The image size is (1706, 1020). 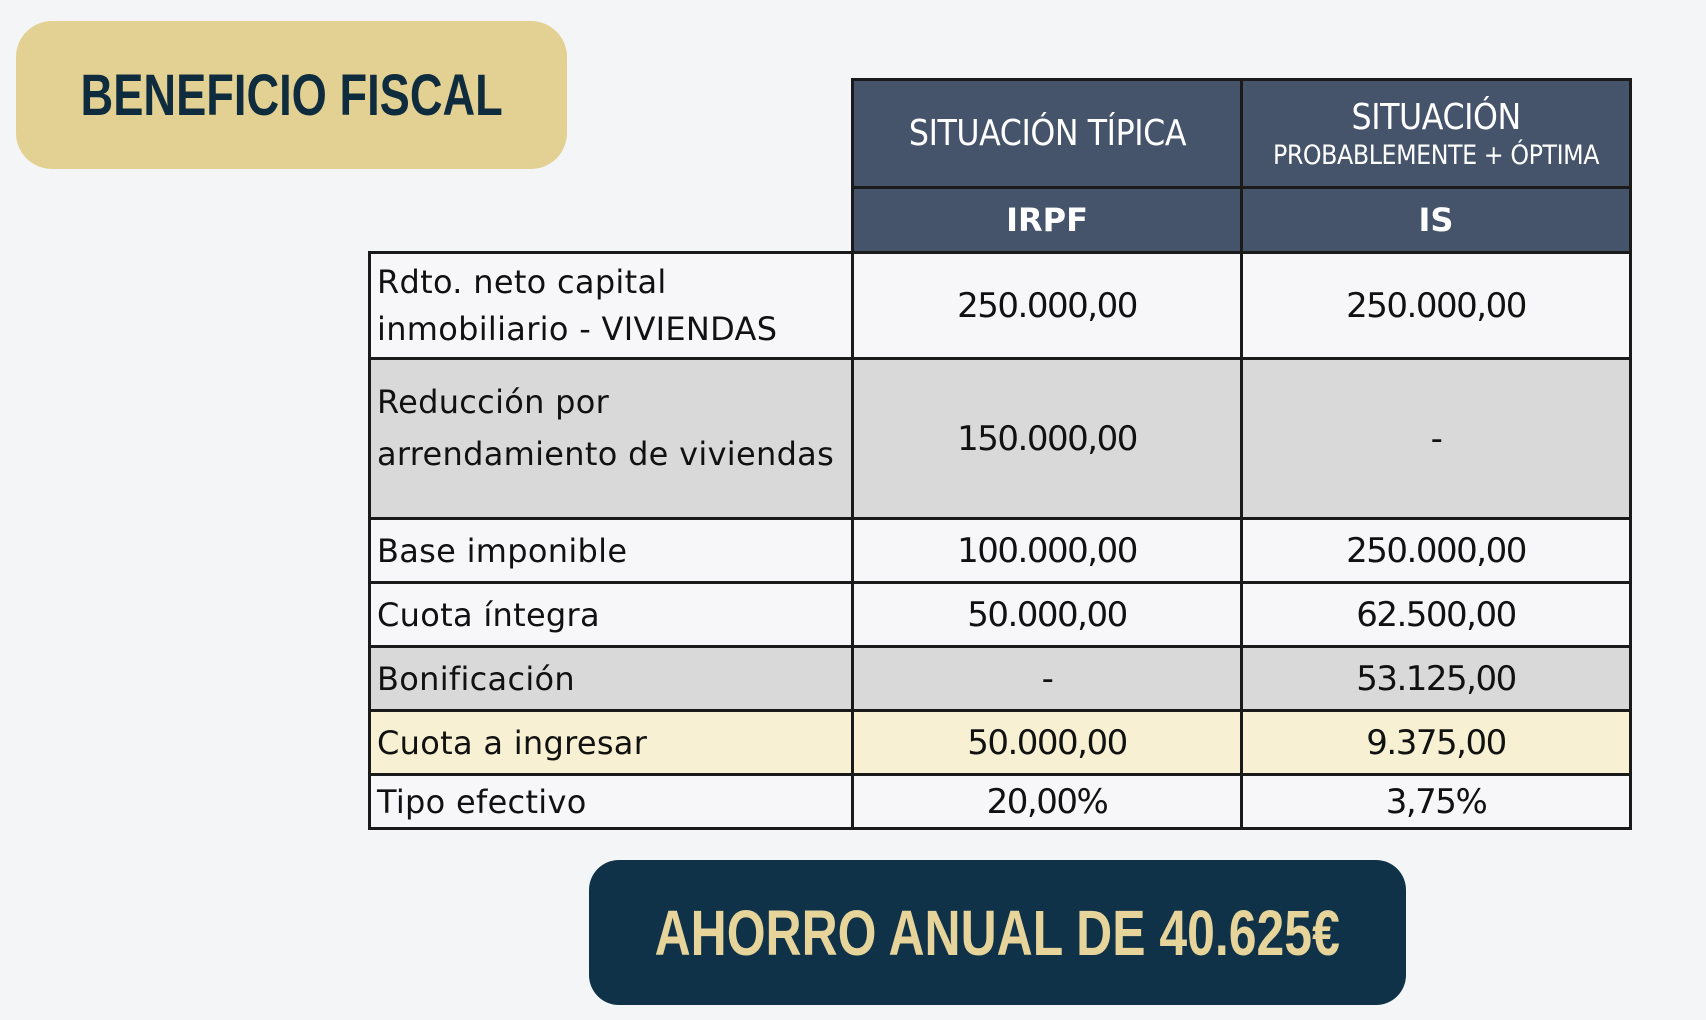 What do you see at coordinates (611, 801) in the screenshot?
I see `row-label: Tipo efectivo` at bounding box center [611, 801].